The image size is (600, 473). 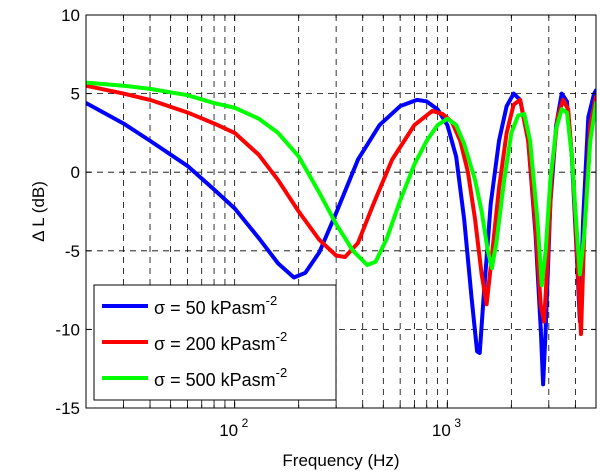 I want to click on y-tick-label: -15, so click(x=67, y=408).